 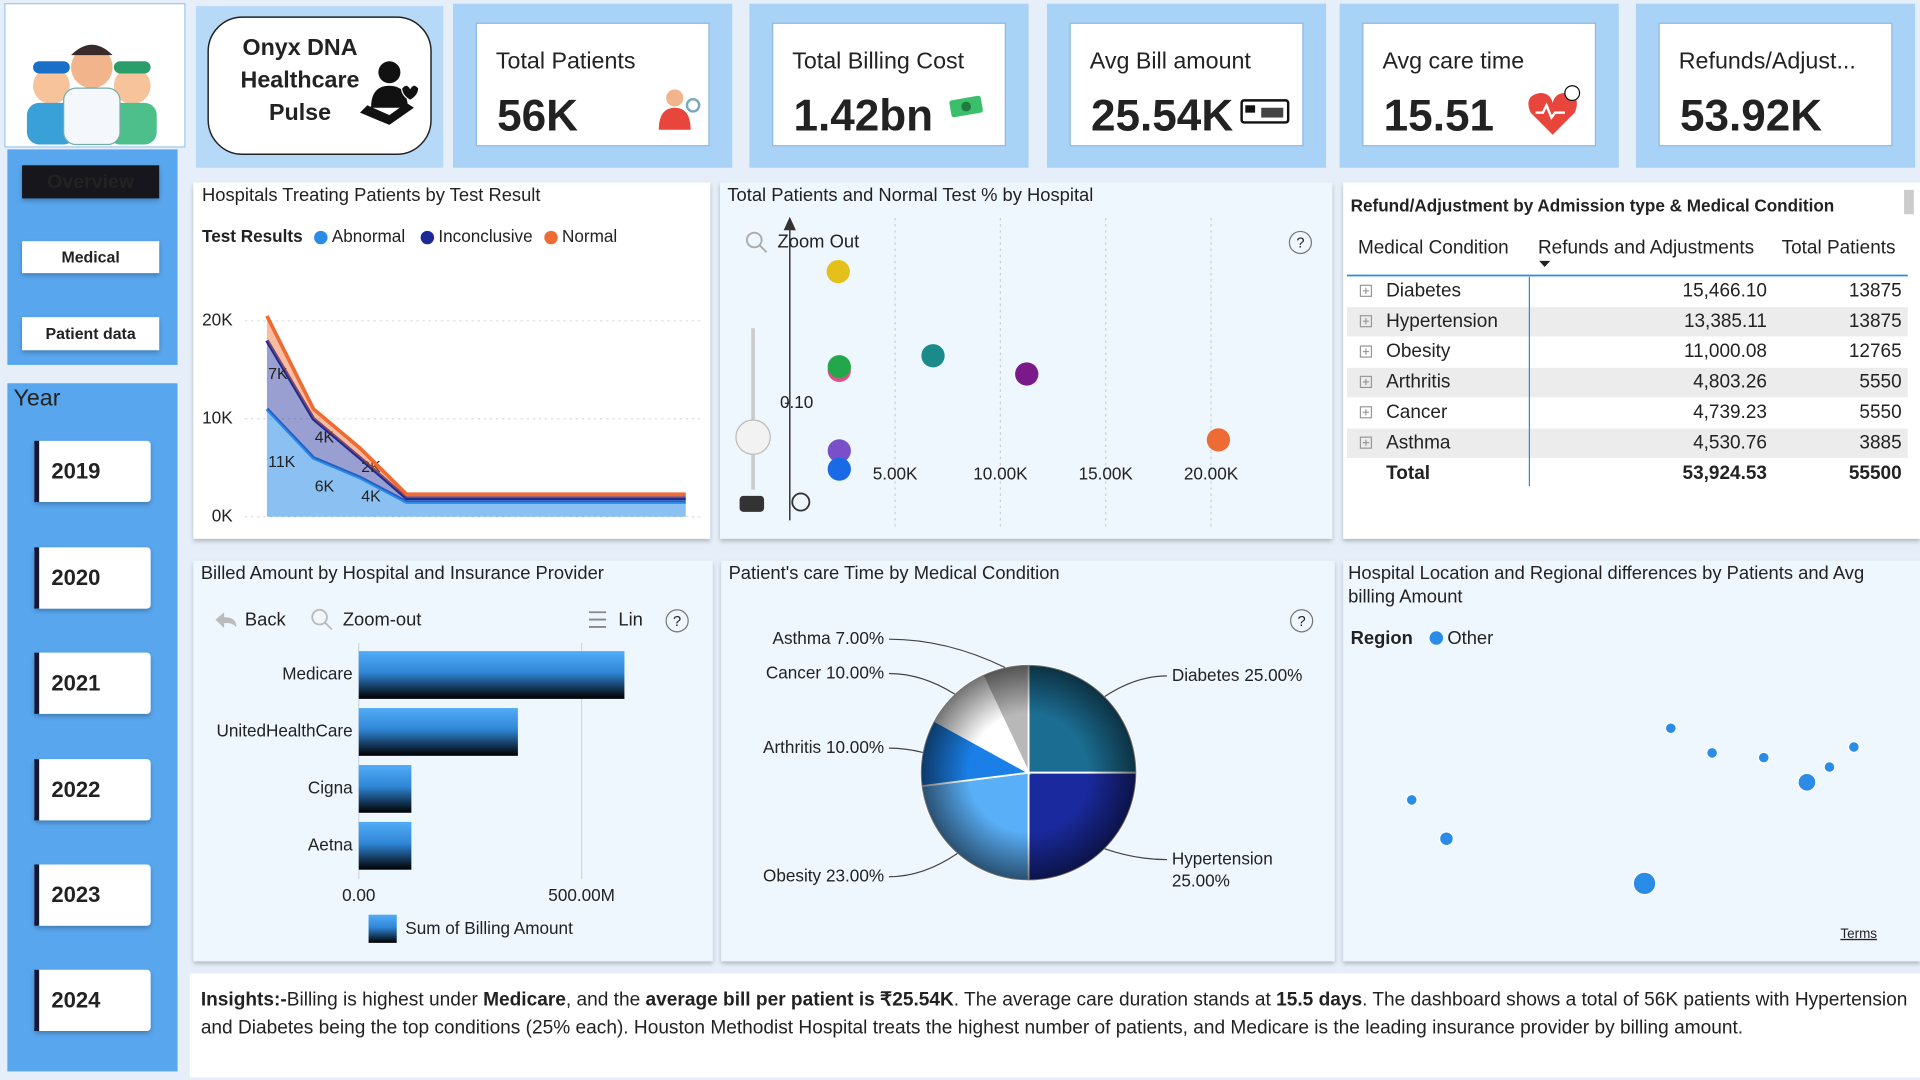 What do you see at coordinates (476, 462) in the screenshot?
I see `area-fill` at bounding box center [476, 462].